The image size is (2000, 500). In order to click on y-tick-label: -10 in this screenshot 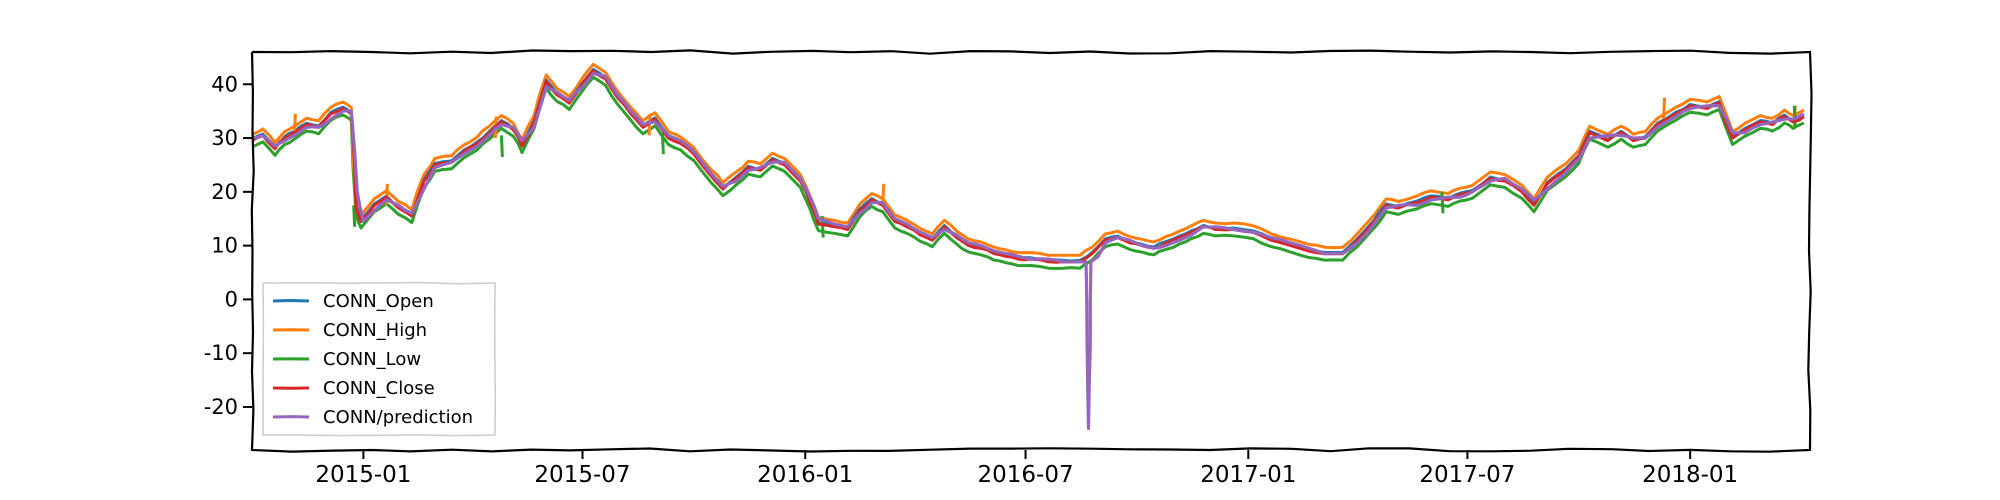, I will do `click(221, 353)`.